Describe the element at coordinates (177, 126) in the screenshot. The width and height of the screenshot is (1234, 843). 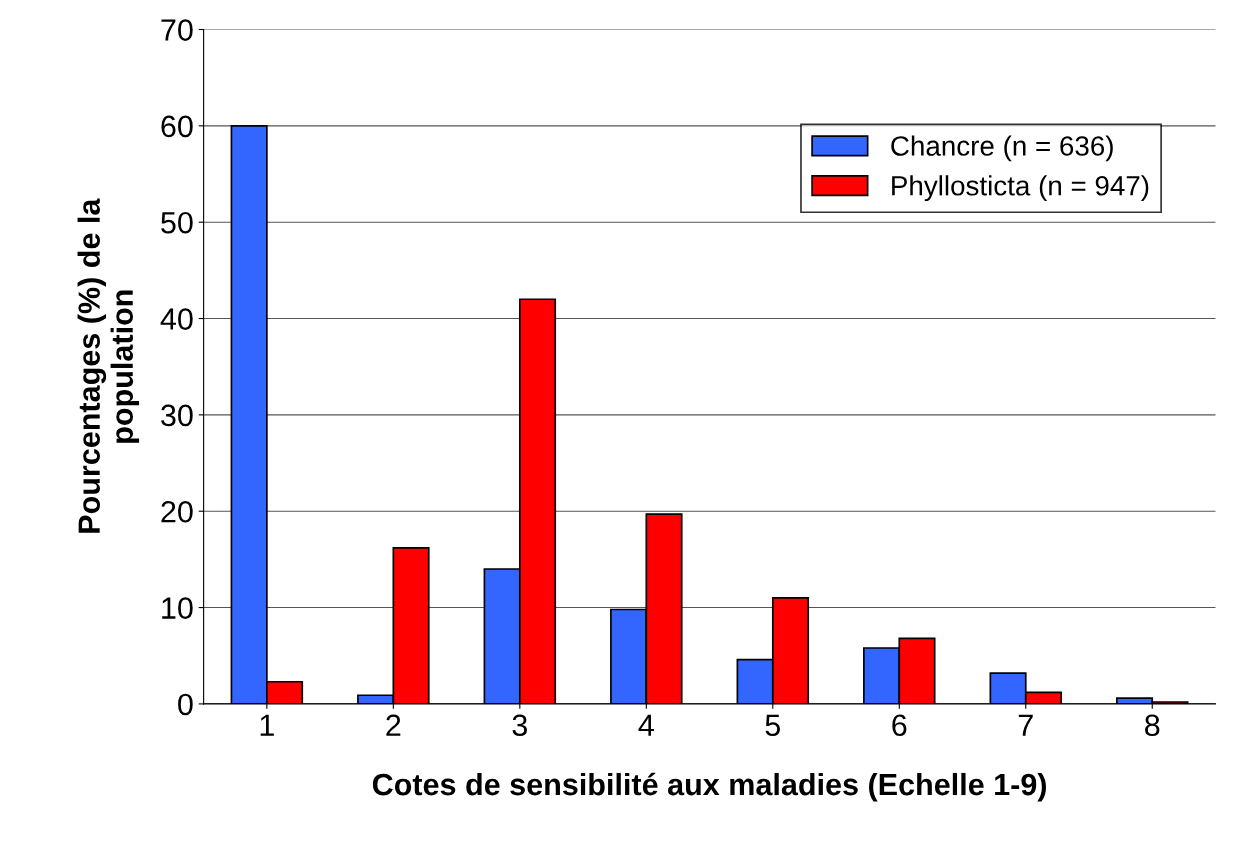
I see `y-tick-label: 60` at that location.